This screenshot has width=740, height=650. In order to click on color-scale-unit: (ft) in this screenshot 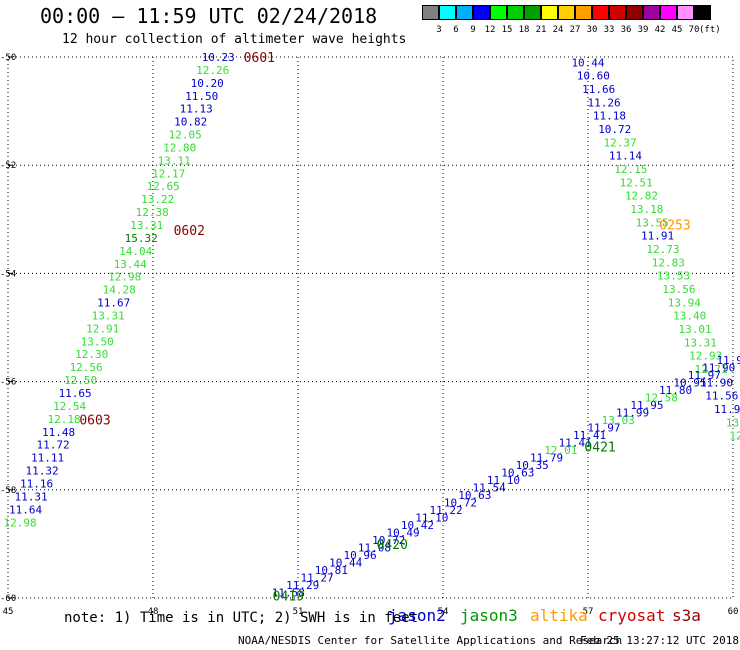, I will do `click(710, 30)`.